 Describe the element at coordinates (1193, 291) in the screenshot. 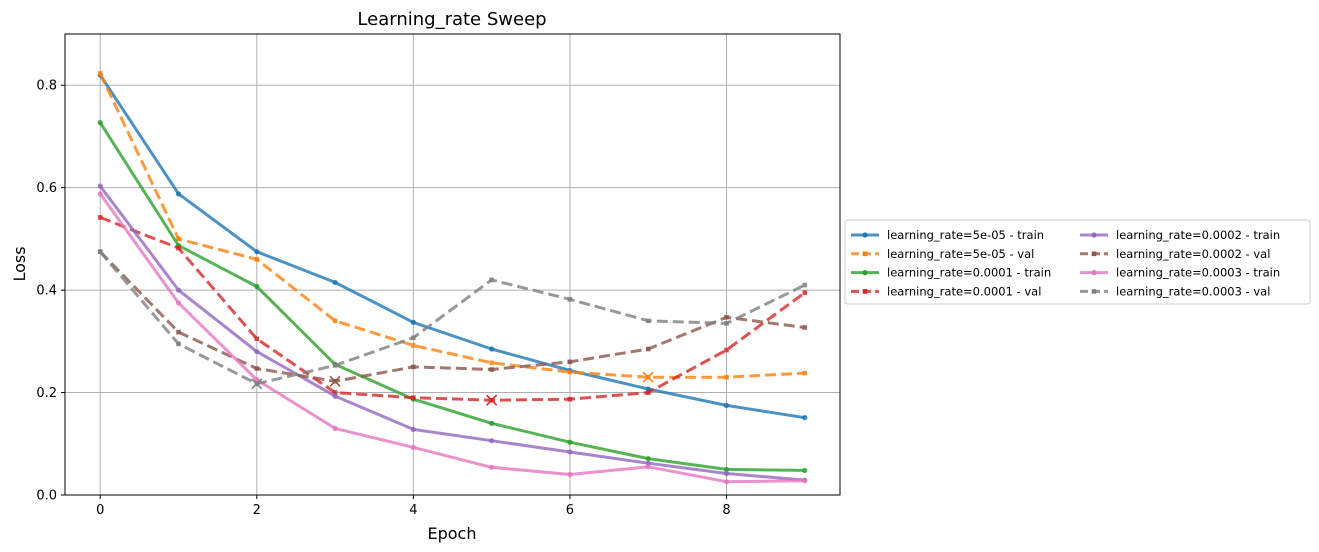

I see `legend-label: learning_rate=0.0003 - val` at that location.